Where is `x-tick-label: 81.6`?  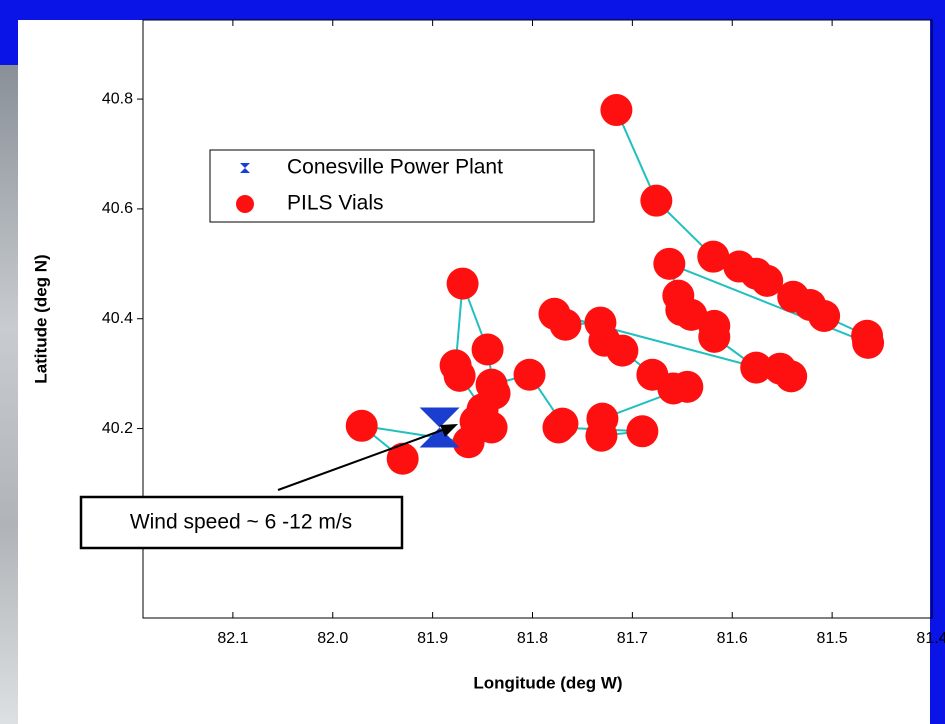
x-tick-label: 81.6 is located at coordinates (732, 638).